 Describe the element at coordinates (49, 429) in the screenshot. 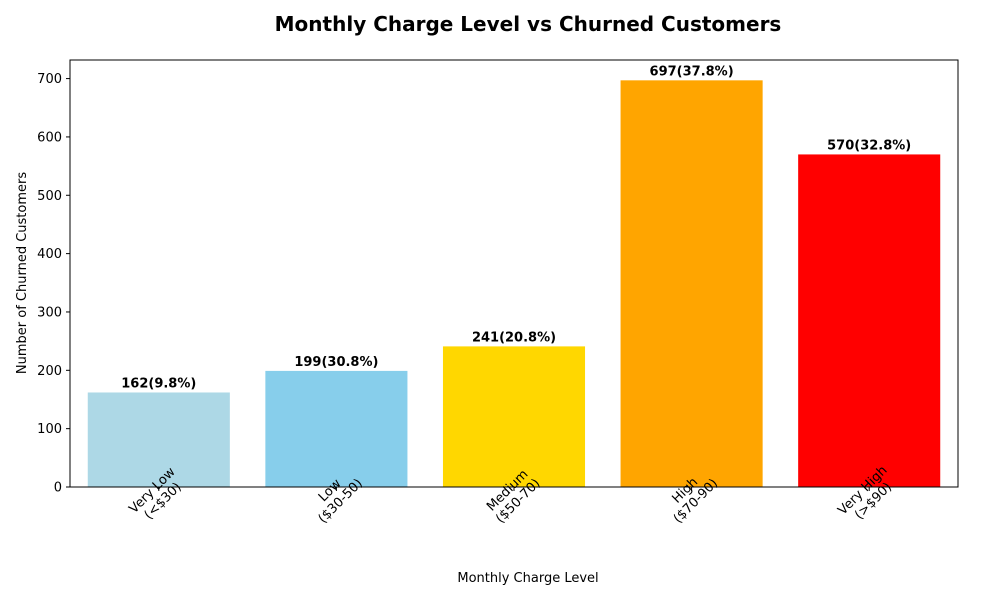

I see `y-tick-label-1: 100` at that location.